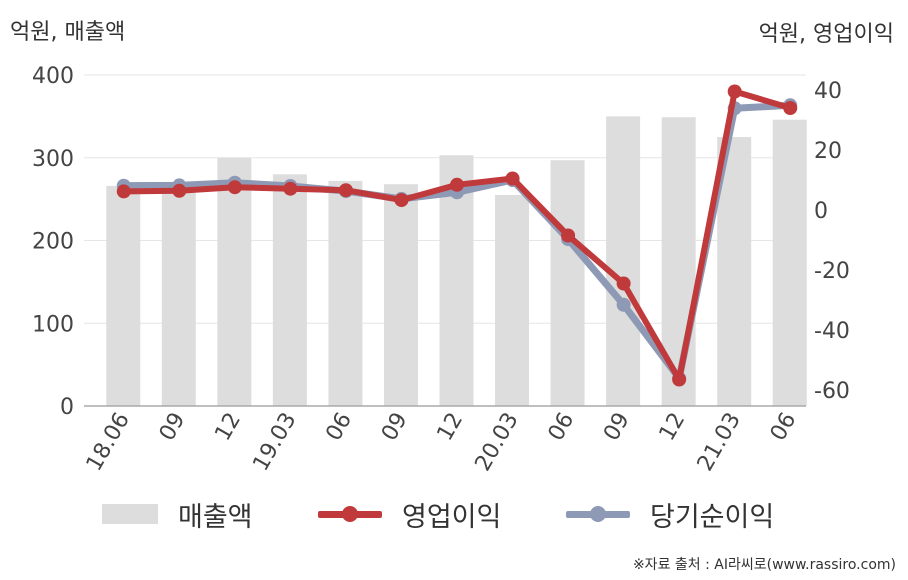  Describe the element at coordinates (130, 514) in the screenshot. I see `legend-revenue-swatch` at that location.